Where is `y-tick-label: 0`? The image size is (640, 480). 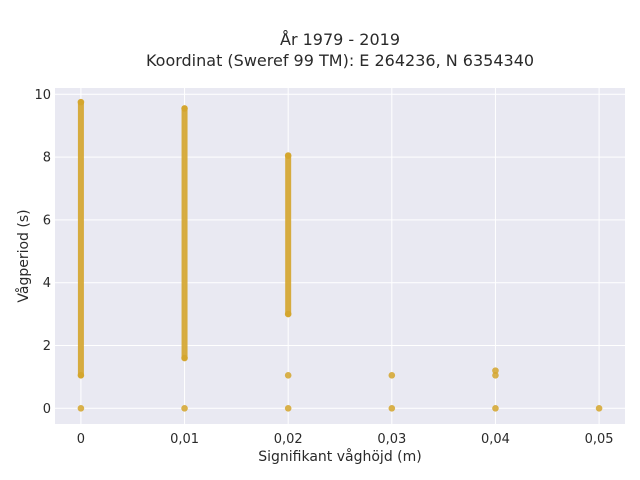
y-tick-label: 0 is located at coordinates (47, 409).